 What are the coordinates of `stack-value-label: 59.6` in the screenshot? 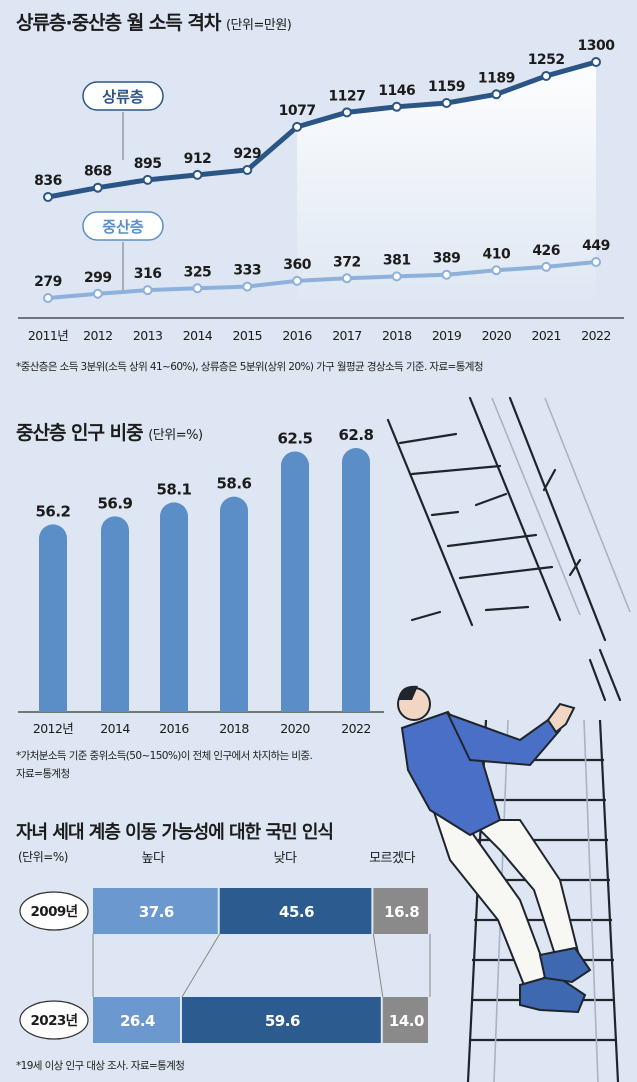 It's located at (282, 1021).